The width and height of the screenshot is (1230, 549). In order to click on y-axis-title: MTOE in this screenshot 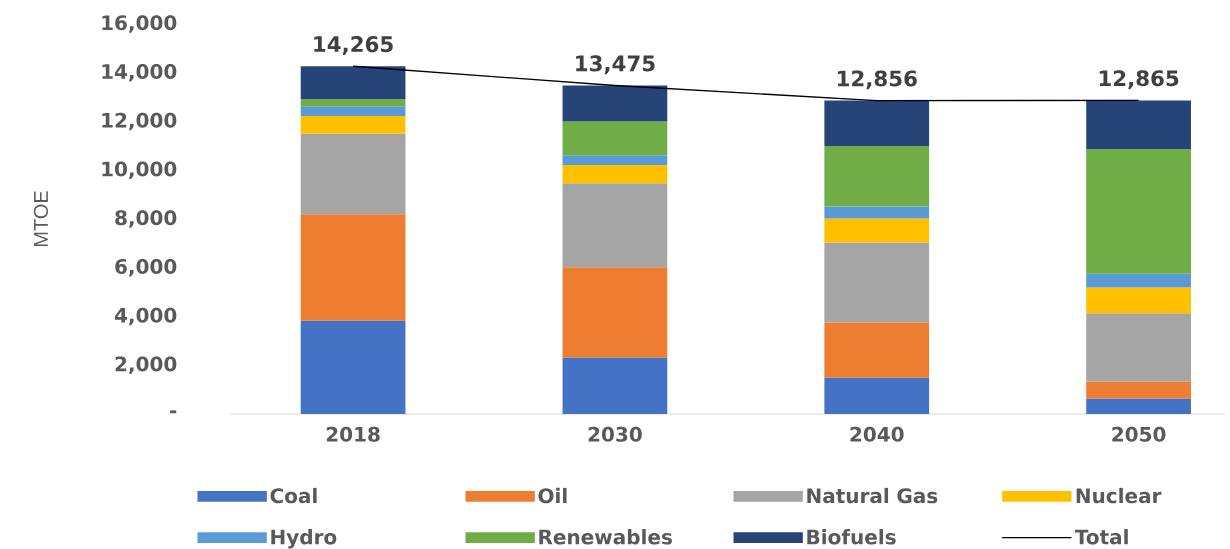, I will do `click(41, 219)`.